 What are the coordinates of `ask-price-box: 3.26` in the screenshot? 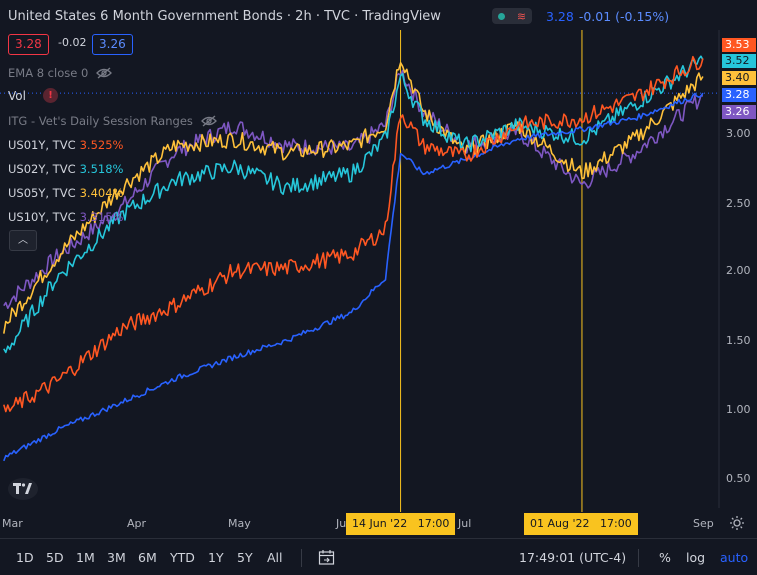 It's located at (112, 44).